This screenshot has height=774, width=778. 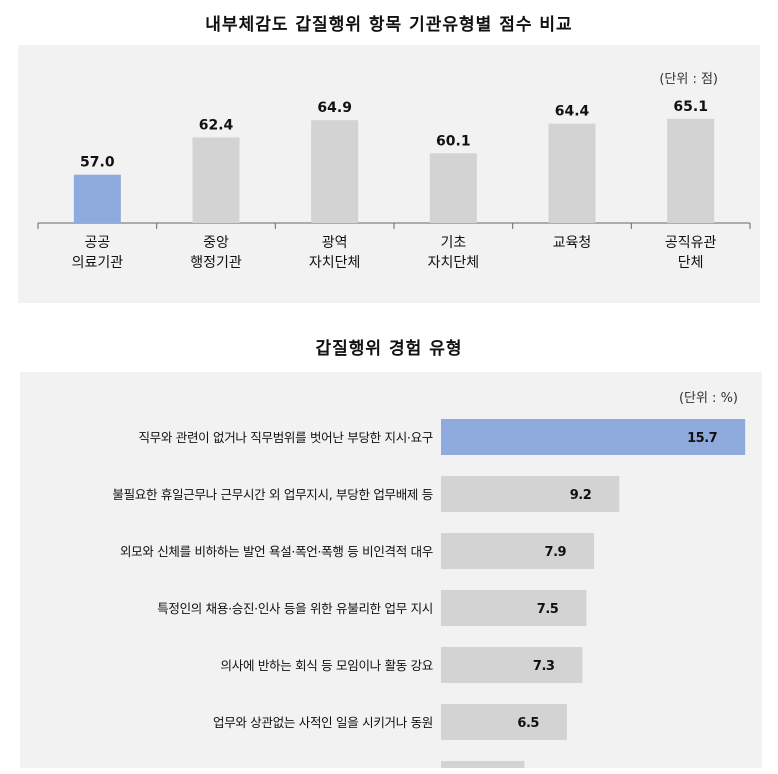 What do you see at coordinates (702, 438) in the screenshot?
I see `chart2-data-label: 15.7` at bounding box center [702, 438].